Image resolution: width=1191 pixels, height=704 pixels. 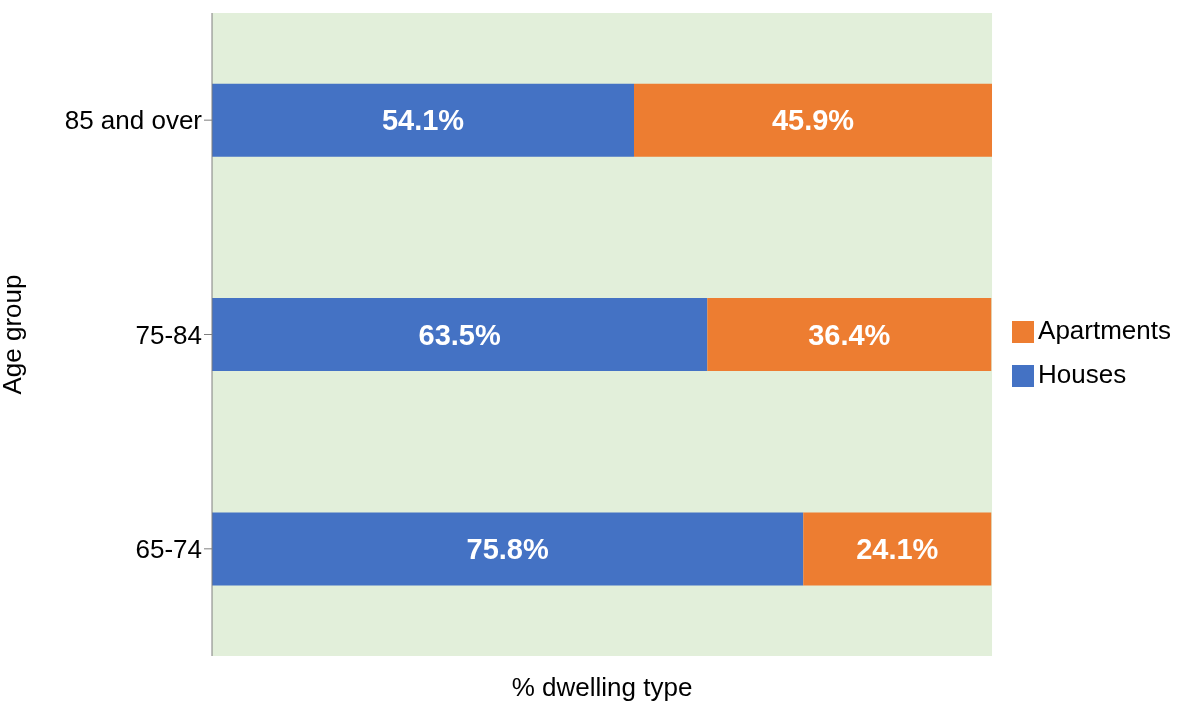 What do you see at coordinates (168, 549) in the screenshot?
I see `y-tick-label: 65-74` at bounding box center [168, 549].